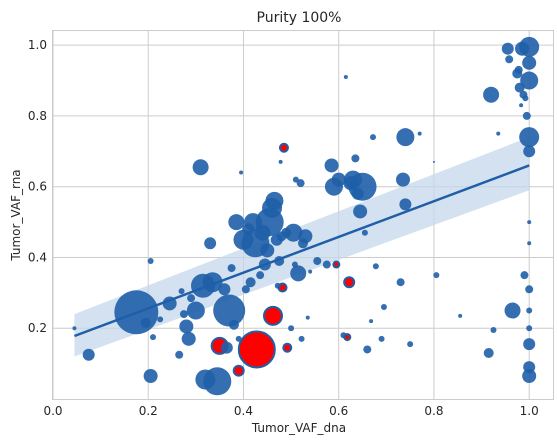  I want to click on x-tick-label: 0.8, so click(433, 411).